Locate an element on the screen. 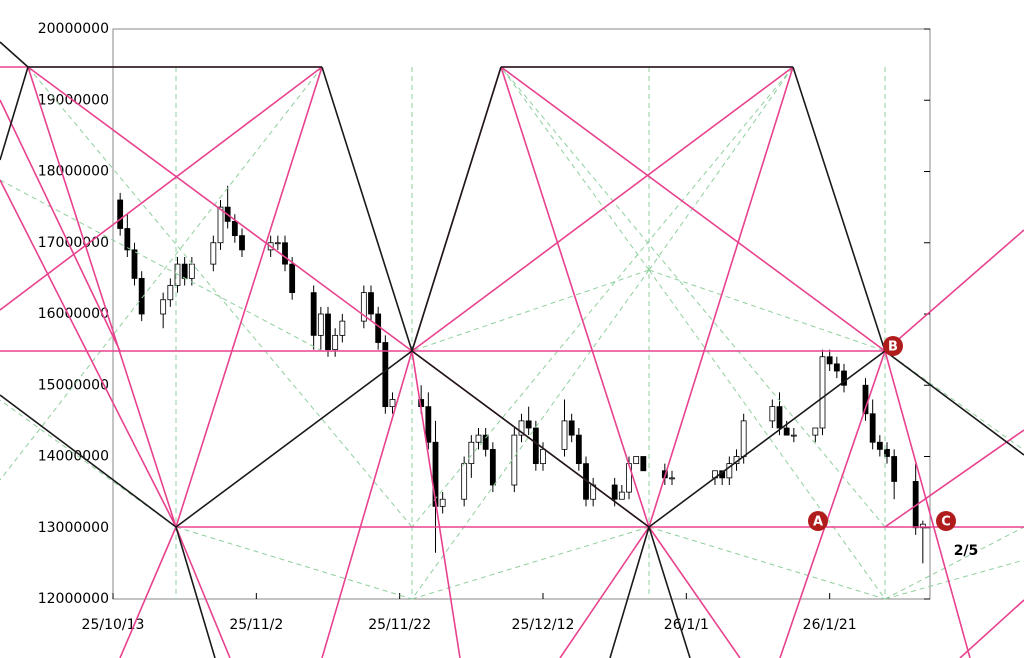 This screenshot has width=1024, height=658. y-tick-label: 18000000 is located at coordinates (73, 172).